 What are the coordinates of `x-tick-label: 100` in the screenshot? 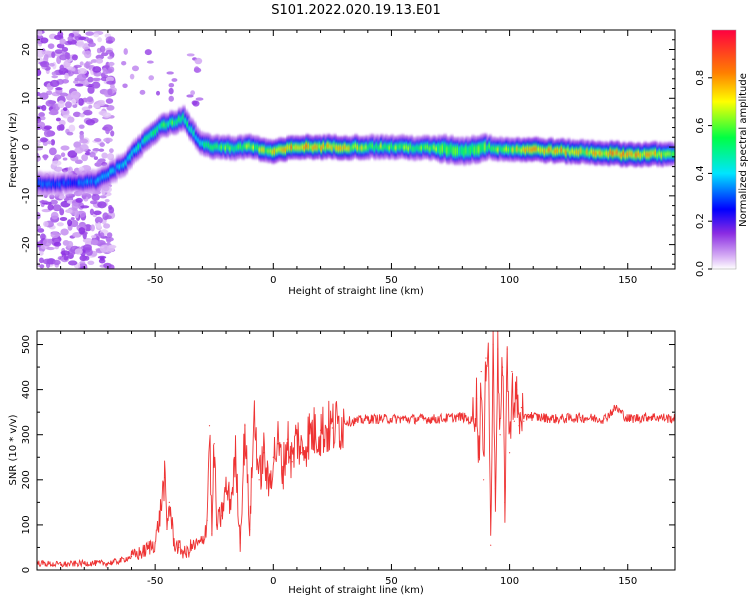 It's located at (509, 280).